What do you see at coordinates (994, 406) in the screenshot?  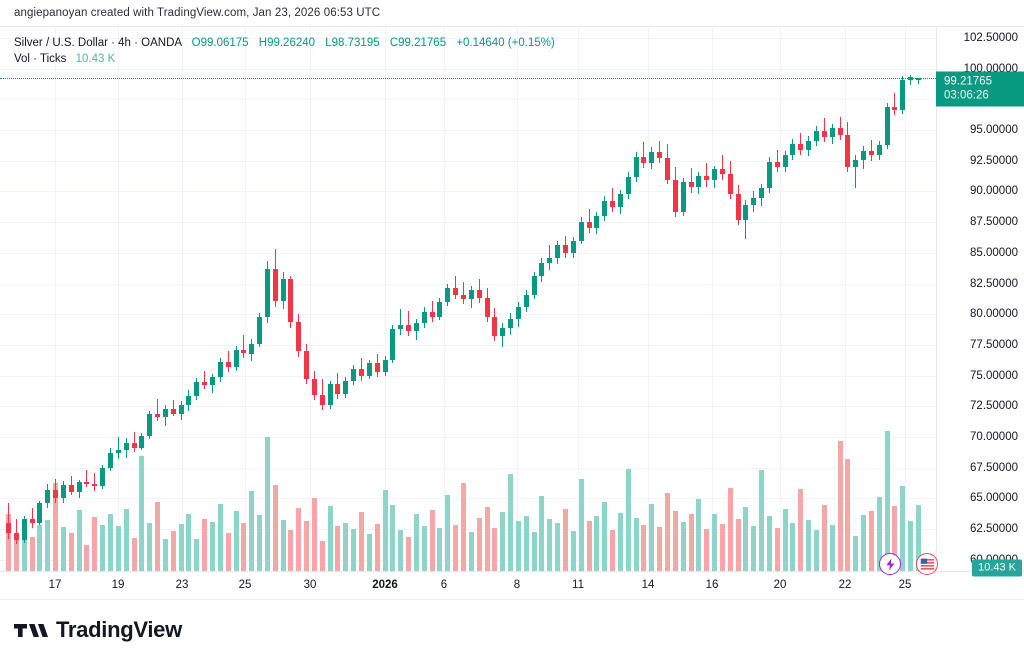 I see `price-axis-label: 72.50000` at bounding box center [994, 406].